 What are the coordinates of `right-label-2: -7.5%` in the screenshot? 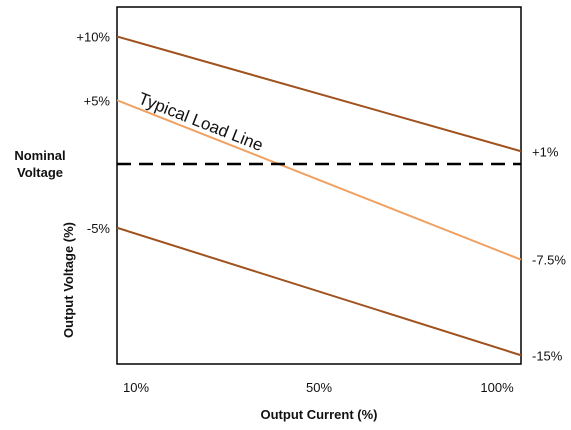 It's located at (549, 260).